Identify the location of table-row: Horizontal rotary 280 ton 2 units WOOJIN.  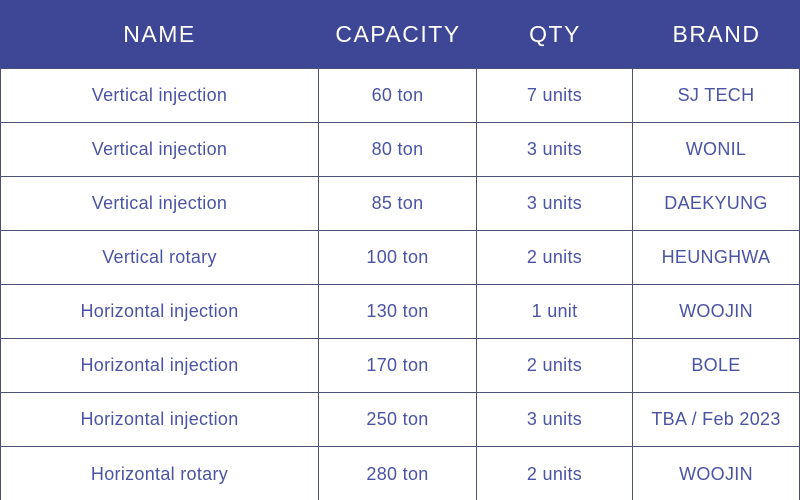
(400, 473).